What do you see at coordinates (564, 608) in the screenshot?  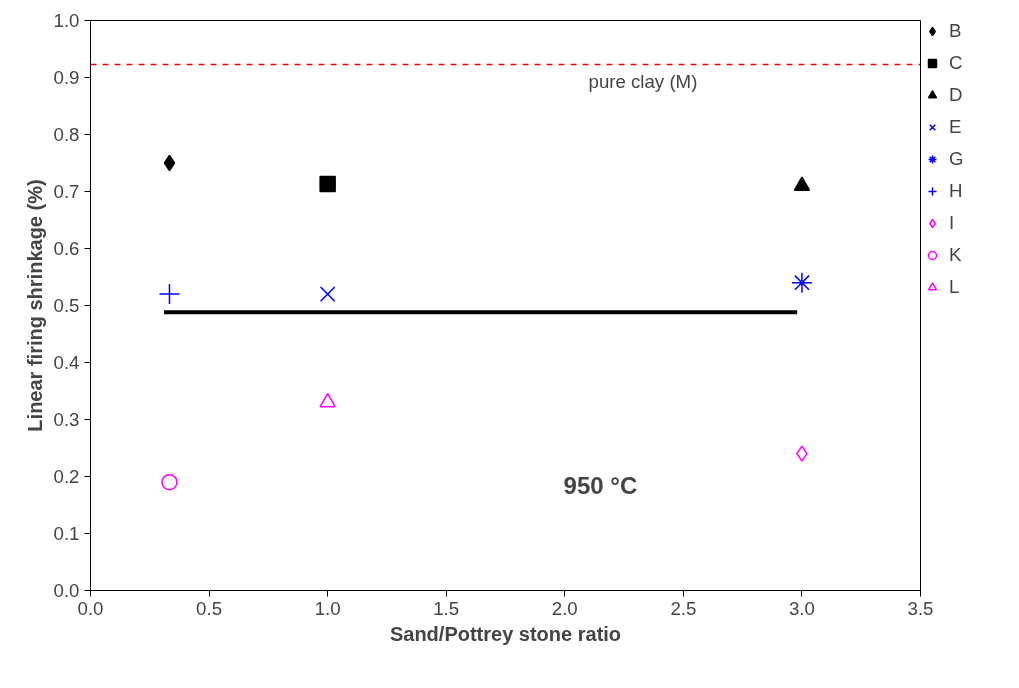 I see `x-tick-label: 2.0` at bounding box center [564, 608].